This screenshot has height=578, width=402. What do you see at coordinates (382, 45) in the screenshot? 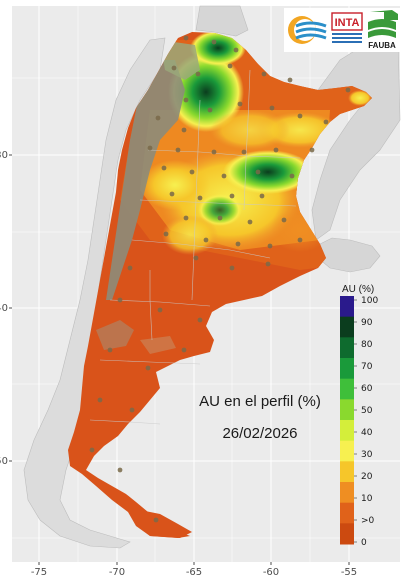
I see `fauba-logo-text: FAUBA` at bounding box center [382, 45].